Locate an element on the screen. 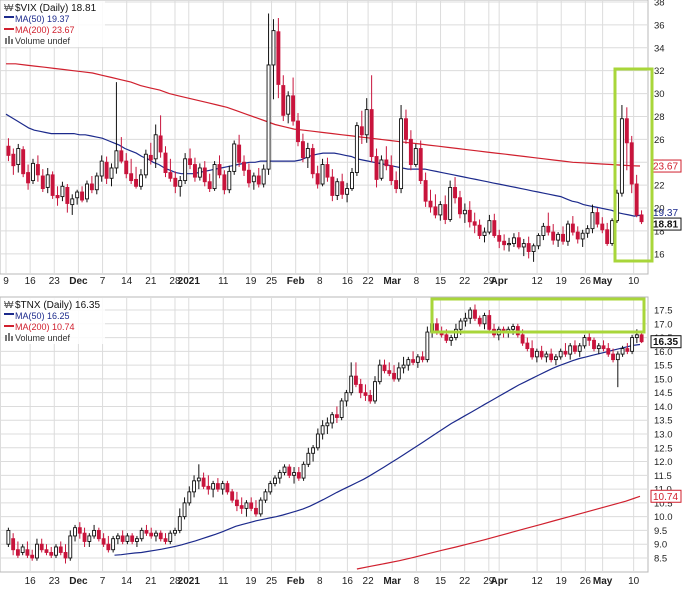 The image size is (683, 598). x-tick-label: 26 is located at coordinates (586, 281).